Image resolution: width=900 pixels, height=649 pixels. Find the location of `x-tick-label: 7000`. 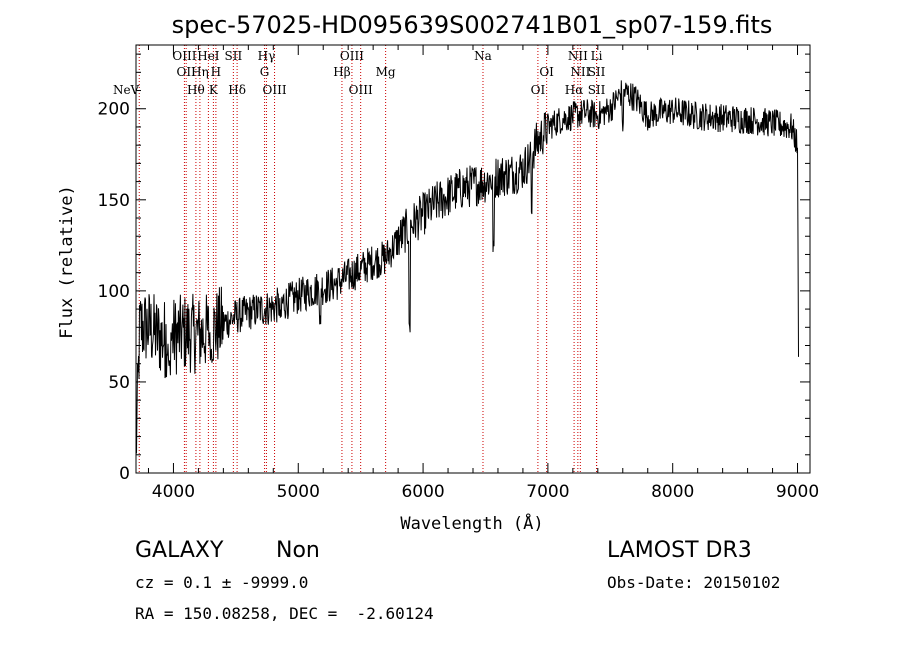

x-tick-label: 7000 is located at coordinates (547, 492).